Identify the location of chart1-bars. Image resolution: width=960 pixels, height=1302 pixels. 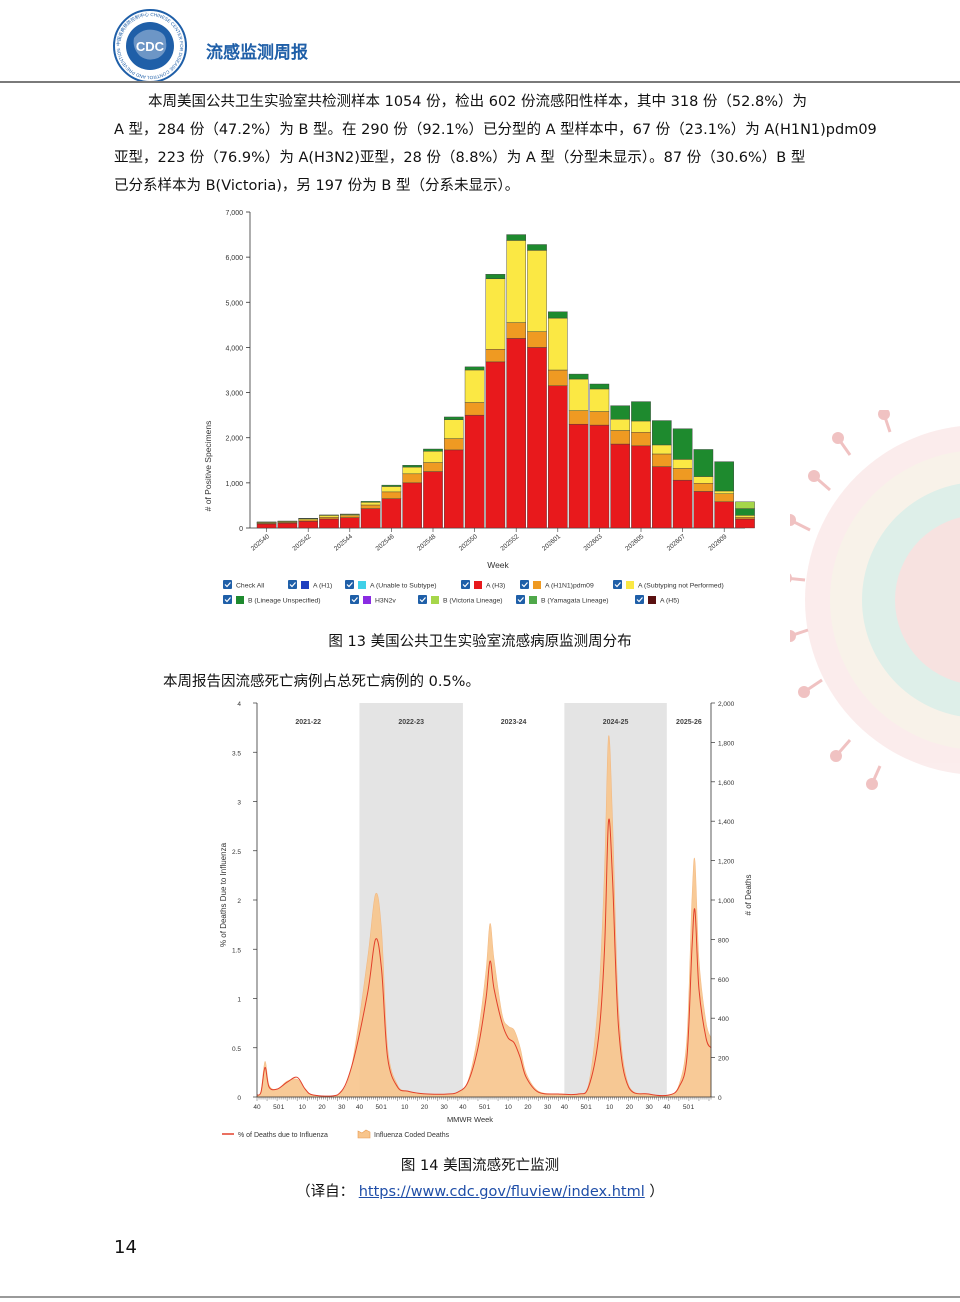
(505, 381).